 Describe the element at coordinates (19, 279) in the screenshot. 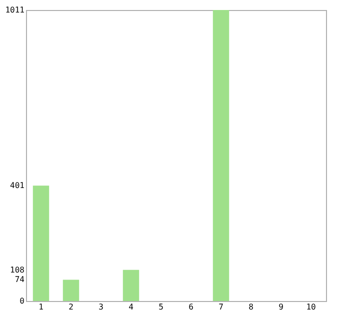

I see `y-tick-label: 74` at that location.